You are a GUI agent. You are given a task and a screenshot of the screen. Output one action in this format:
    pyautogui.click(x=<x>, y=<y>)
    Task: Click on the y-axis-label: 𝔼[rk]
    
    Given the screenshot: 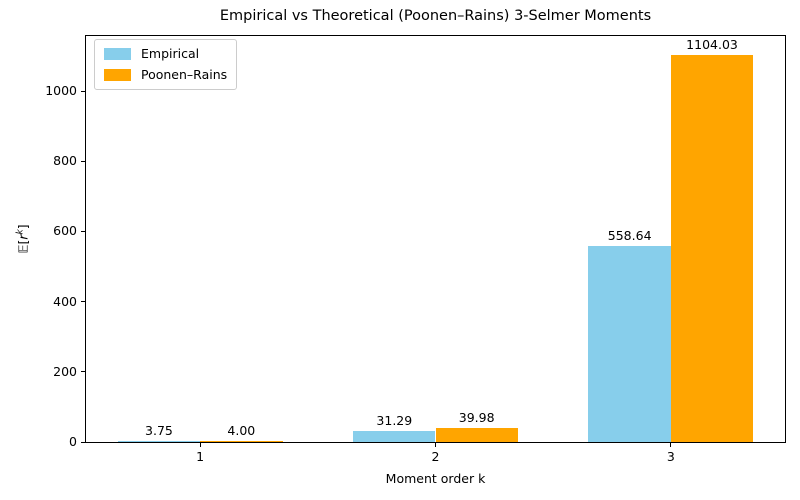 What is the action you would take?
    pyautogui.click(x=22, y=238)
    